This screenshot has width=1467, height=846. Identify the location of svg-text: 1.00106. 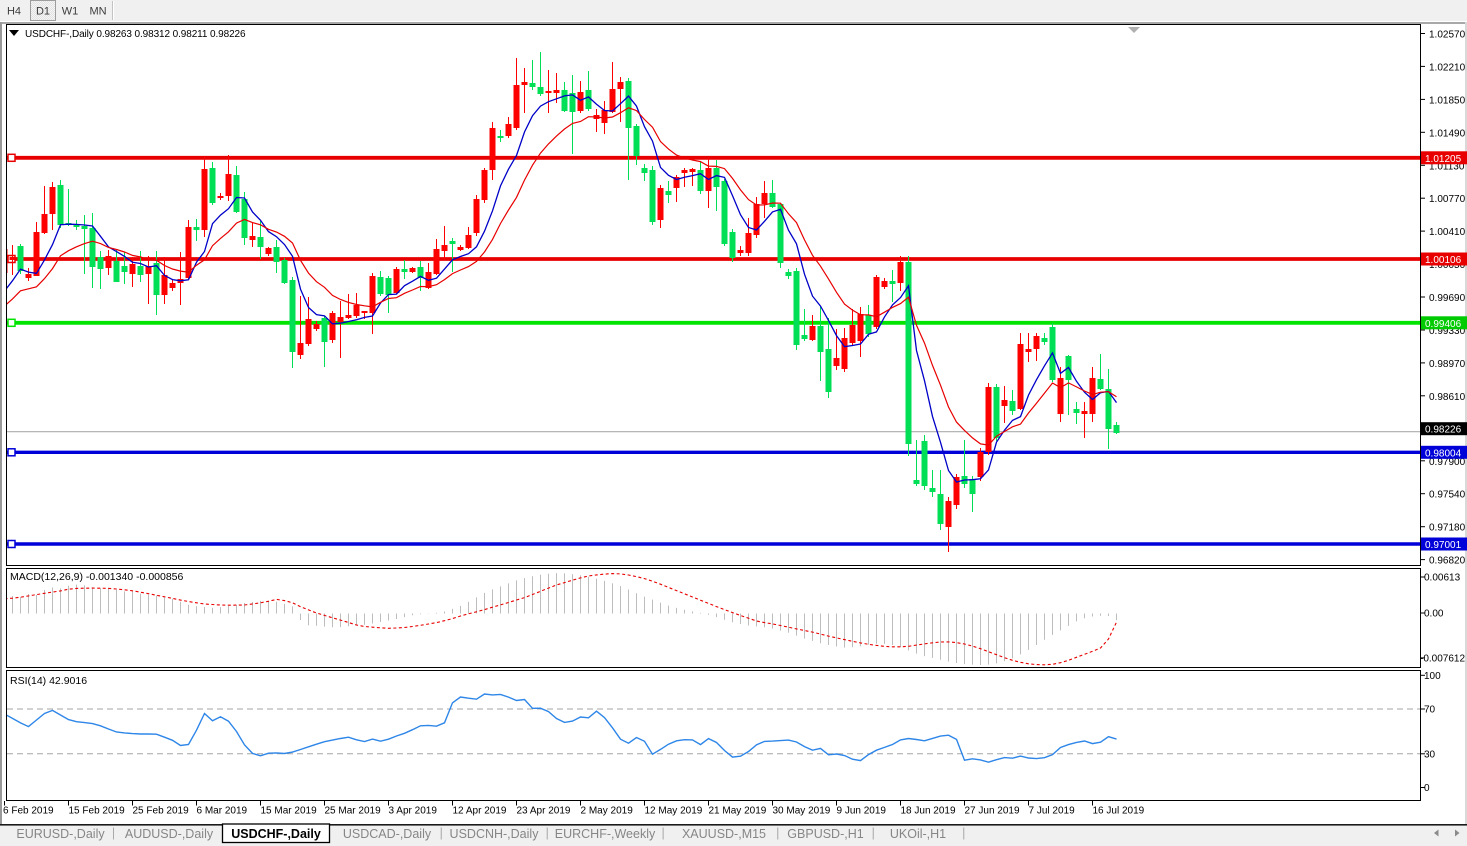
(1443, 260).